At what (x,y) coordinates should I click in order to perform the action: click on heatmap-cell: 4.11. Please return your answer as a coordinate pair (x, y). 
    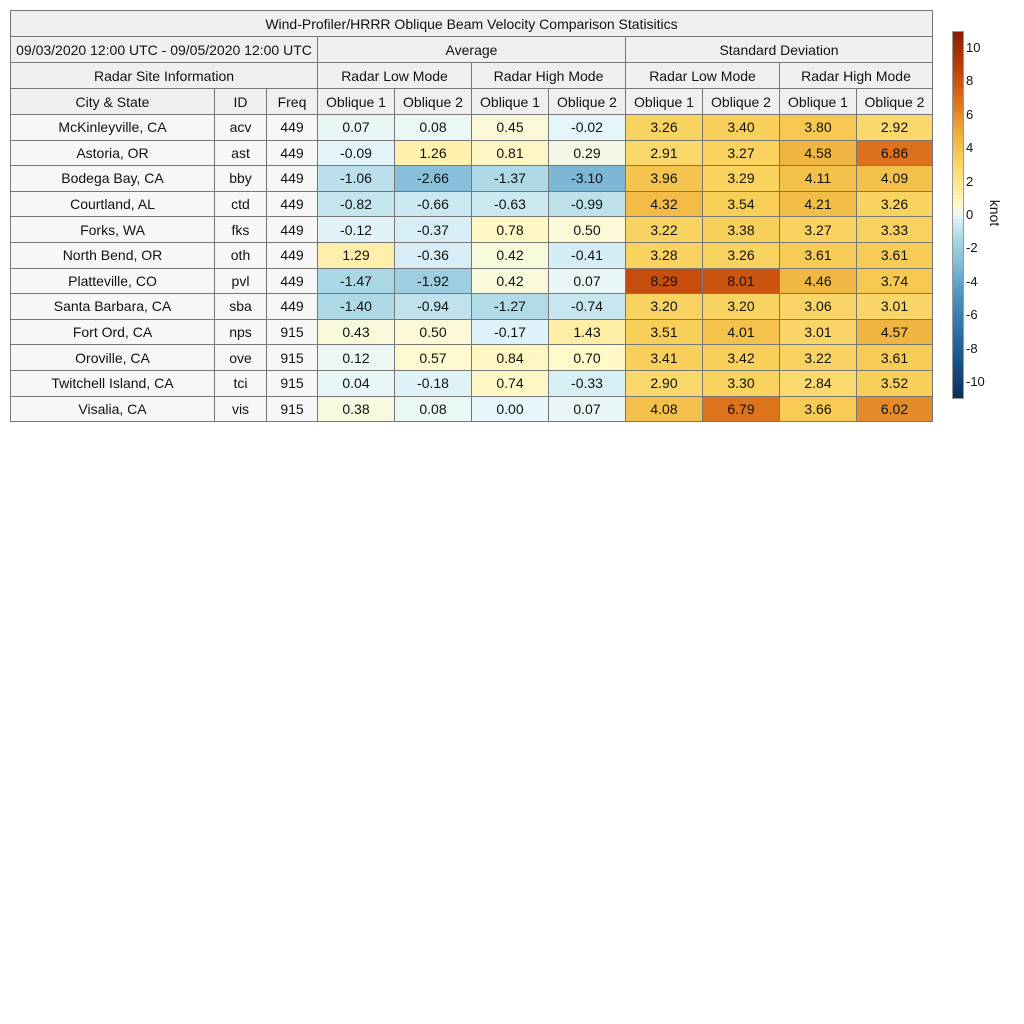
    Looking at the image, I should click on (818, 178).